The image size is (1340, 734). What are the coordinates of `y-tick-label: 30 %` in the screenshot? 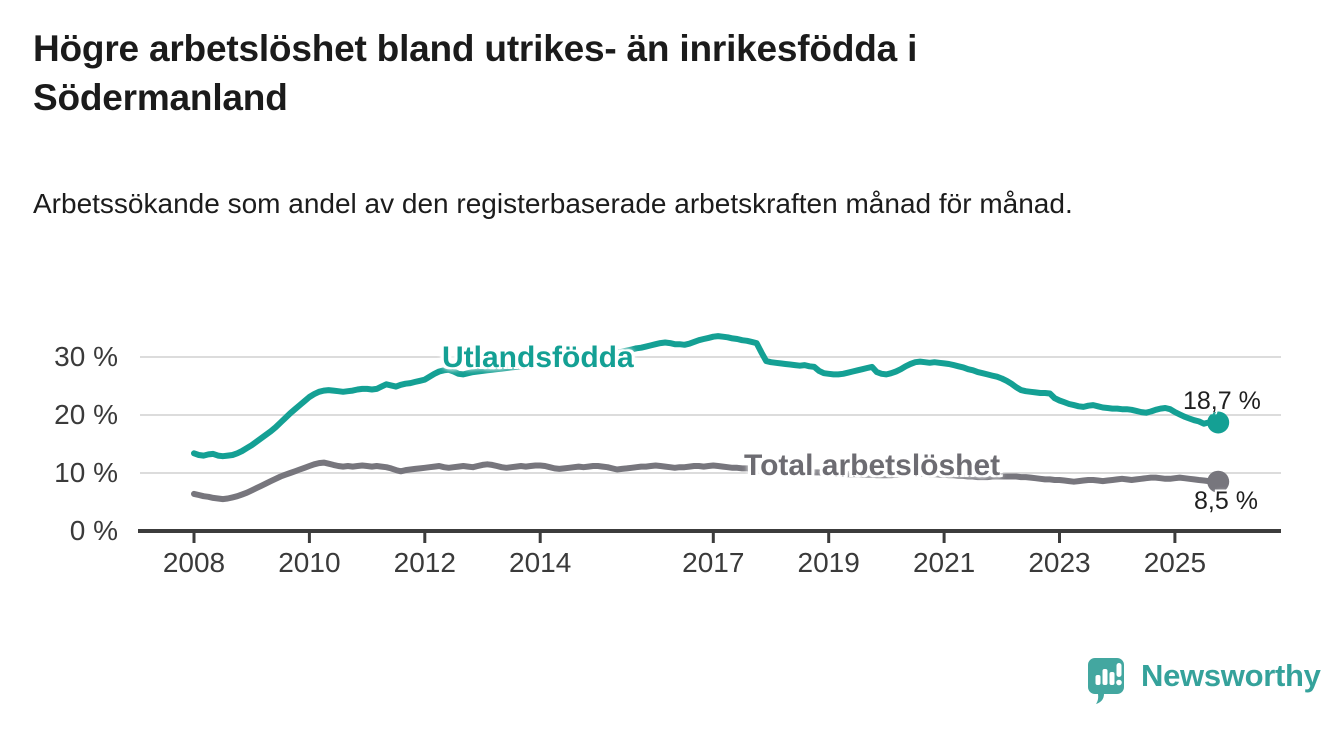 It's located at (86, 356).